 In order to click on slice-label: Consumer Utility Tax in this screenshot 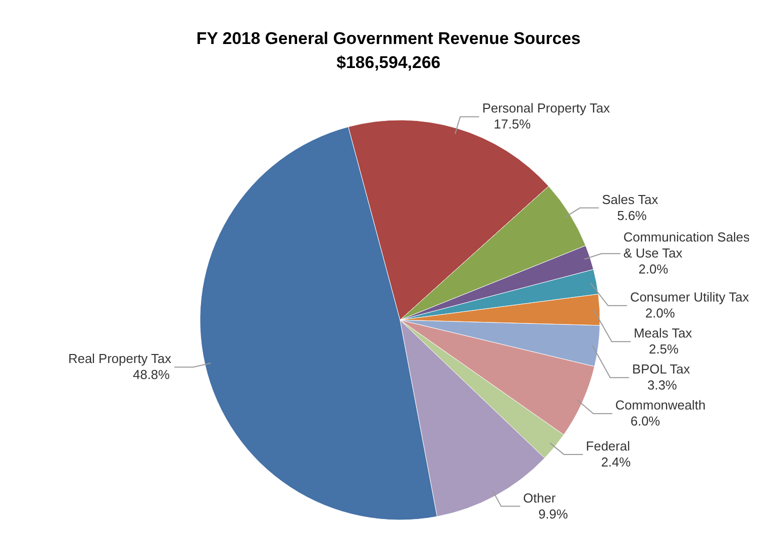, I will do `click(690, 297)`.